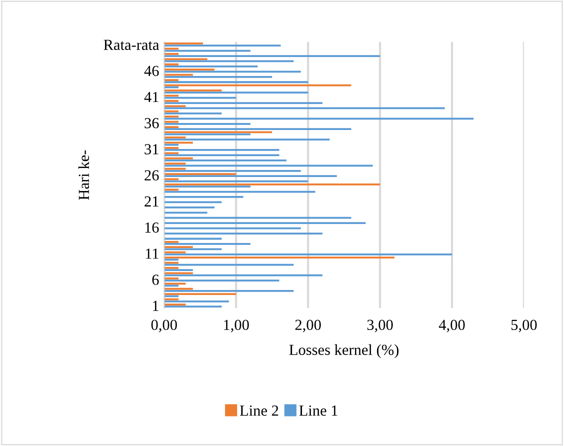 The image size is (564, 446). Describe the element at coordinates (524, 326) in the screenshot. I see `x-tick-label: 5,00` at that location.